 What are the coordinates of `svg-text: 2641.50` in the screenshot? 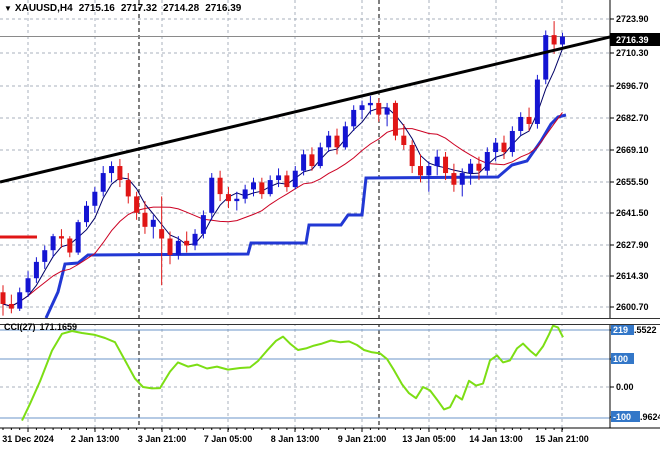 It's located at (632, 213).